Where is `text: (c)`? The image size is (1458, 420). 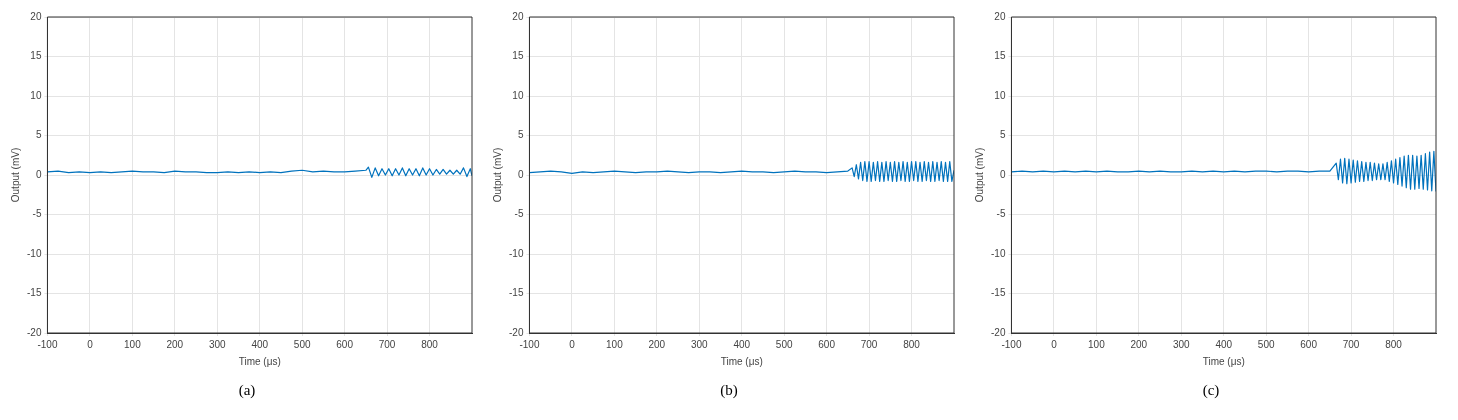 text: (c) is located at coordinates (1211, 390).